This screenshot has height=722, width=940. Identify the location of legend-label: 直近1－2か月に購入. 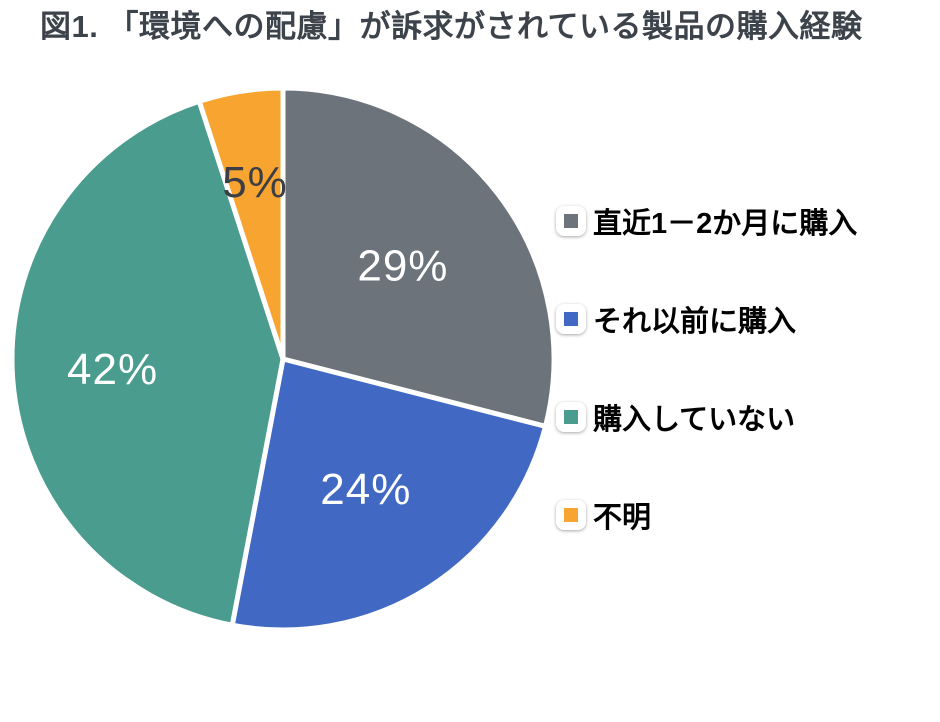
(725, 224).